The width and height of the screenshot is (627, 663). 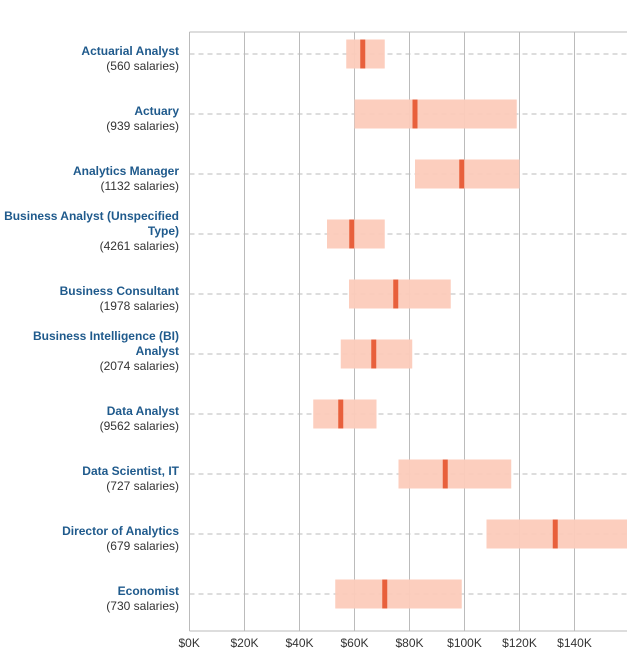 I want to click on category-title: Data Analyst, so click(x=143, y=411).